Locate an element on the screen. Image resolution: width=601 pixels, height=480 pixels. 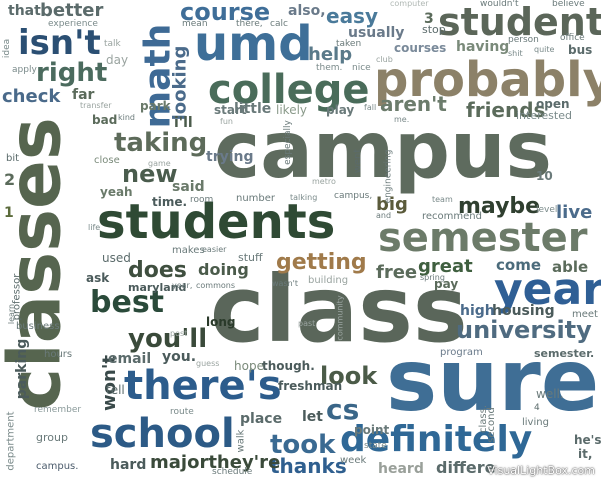
cloud-word: talking is located at coordinates (304, 197).